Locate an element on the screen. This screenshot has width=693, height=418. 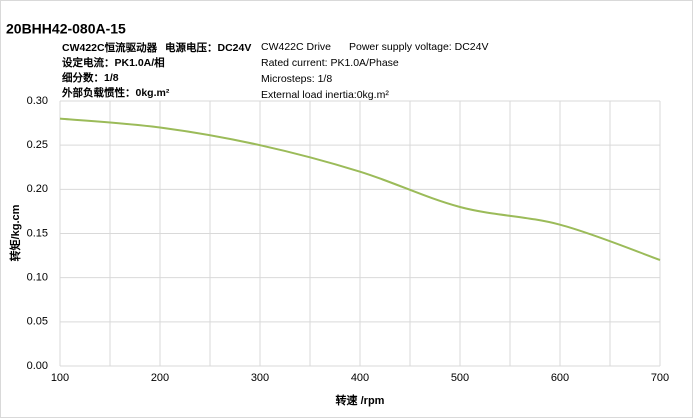
annotation: 细分数：1/8 is located at coordinates (90, 77).